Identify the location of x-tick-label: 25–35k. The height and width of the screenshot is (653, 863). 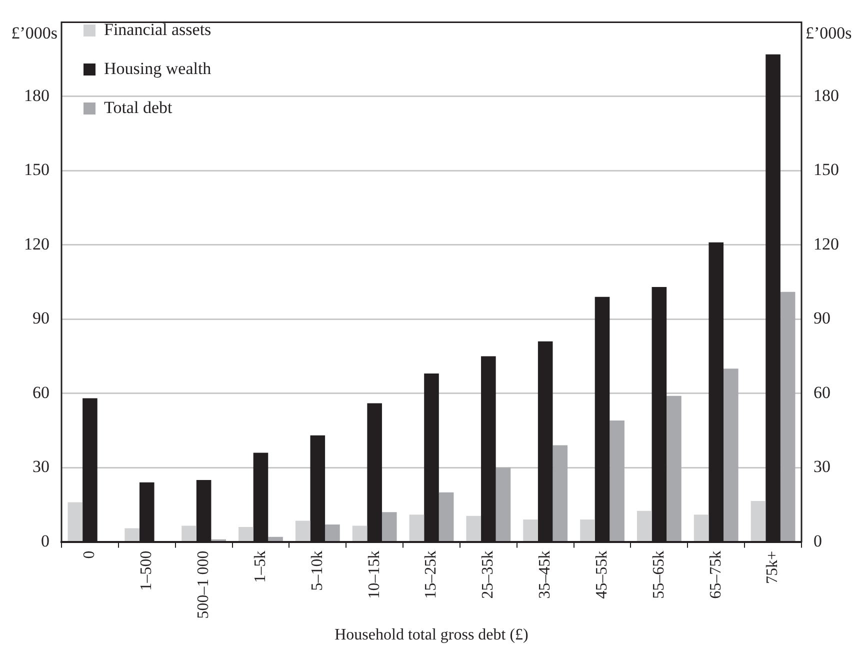
(488, 574).